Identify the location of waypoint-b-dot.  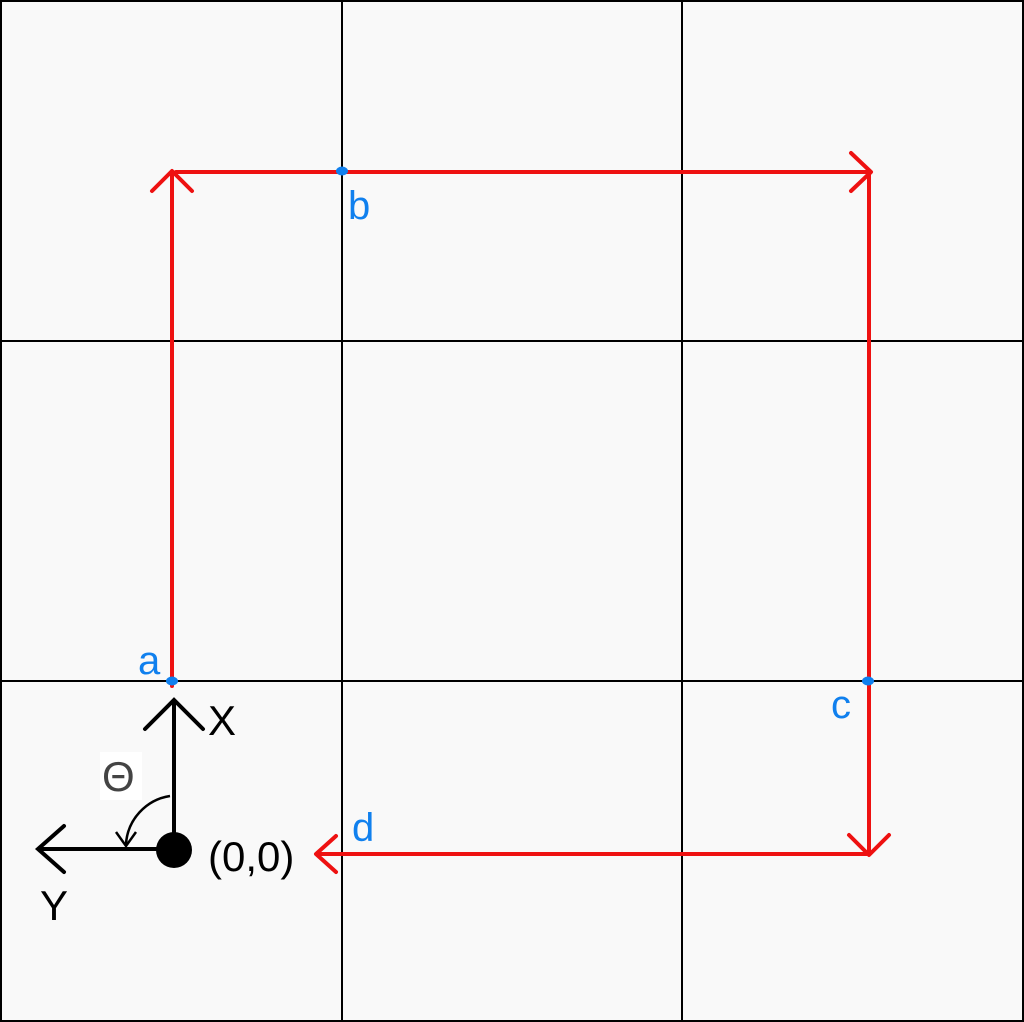
(342, 171).